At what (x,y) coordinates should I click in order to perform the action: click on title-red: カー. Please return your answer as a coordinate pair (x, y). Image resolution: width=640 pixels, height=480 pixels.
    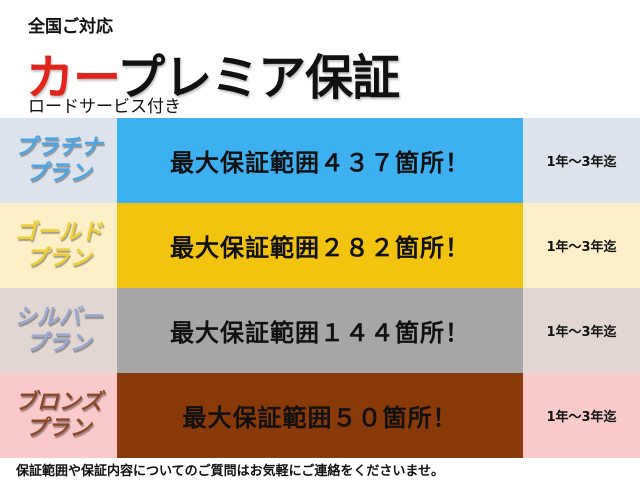
    Looking at the image, I should click on (72, 78).